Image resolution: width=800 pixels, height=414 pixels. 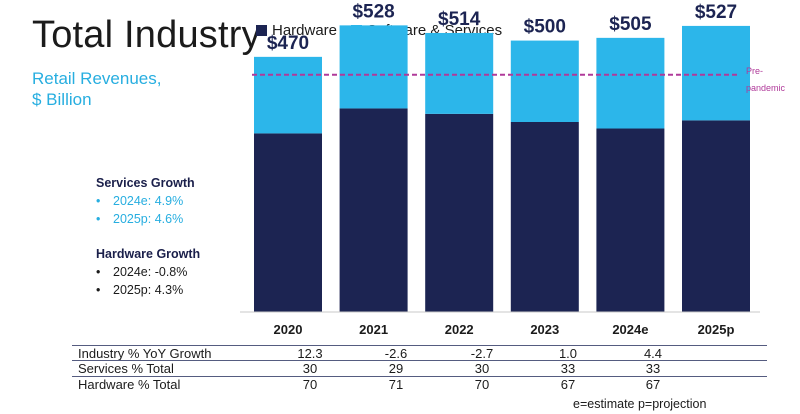 What do you see at coordinates (146, 35) in the screenshot?
I see `page-title: Total Industry` at bounding box center [146, 35].